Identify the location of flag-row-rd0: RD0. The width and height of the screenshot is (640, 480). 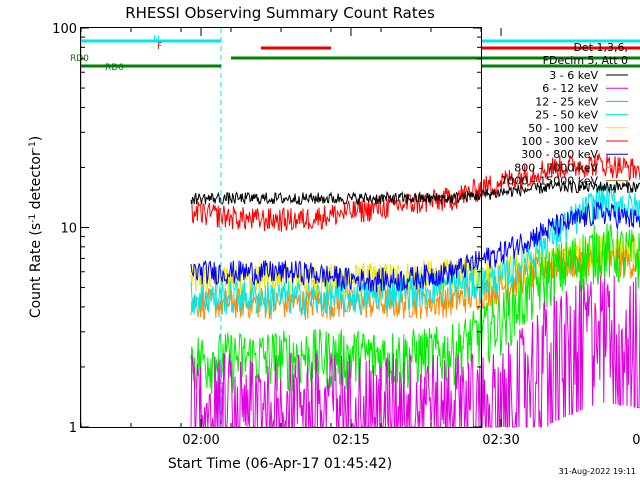
(355, 59).